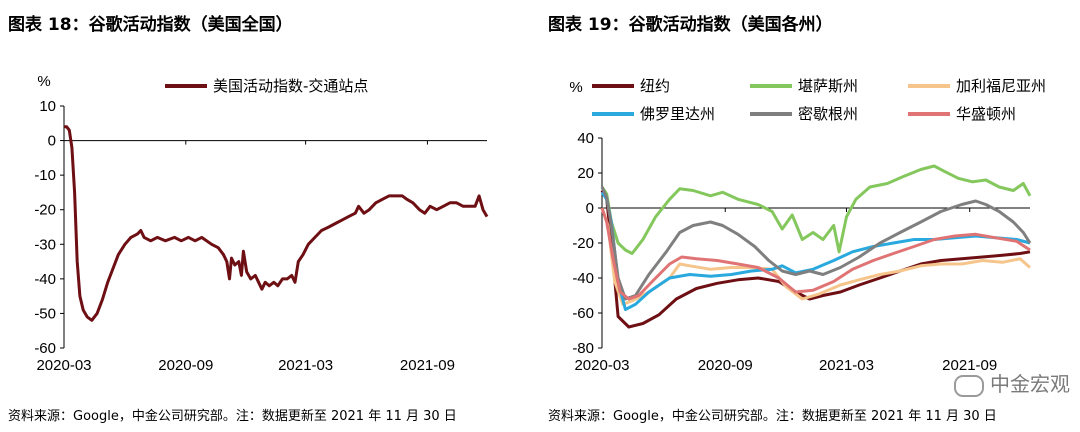 This screenshot has width=1080, height=432. What do you see at coordinates (585, 173) in the screenshot?
I see `y-tick-label: 20` at bounding box center [585, 173].